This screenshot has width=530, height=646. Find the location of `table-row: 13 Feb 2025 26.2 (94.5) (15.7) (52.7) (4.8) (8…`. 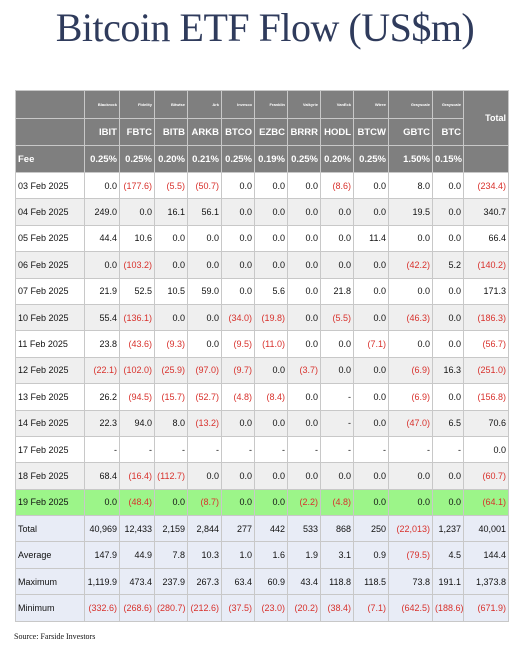

table-row: 13 Feb 2025 26.2 (94.5) (15.7) (52.7) (4.8) (8… is located at coordinates (262, 397).